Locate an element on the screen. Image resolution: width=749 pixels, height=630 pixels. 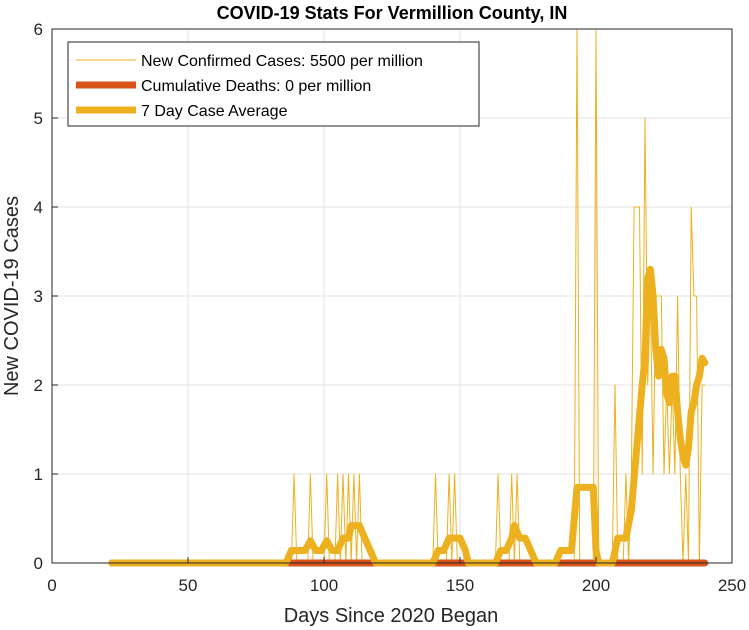
x-axis-label: Days Since 2020 Began is located at coordinates (391, 616).